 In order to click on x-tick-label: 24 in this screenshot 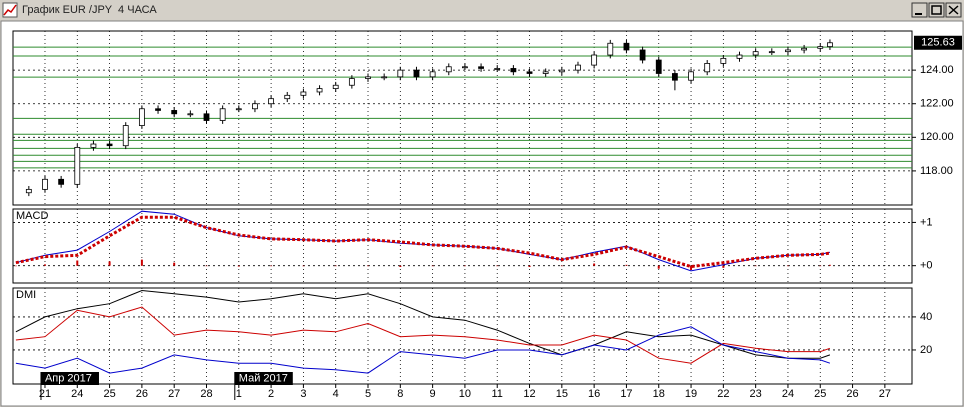, I will do `click(77, 394)`.